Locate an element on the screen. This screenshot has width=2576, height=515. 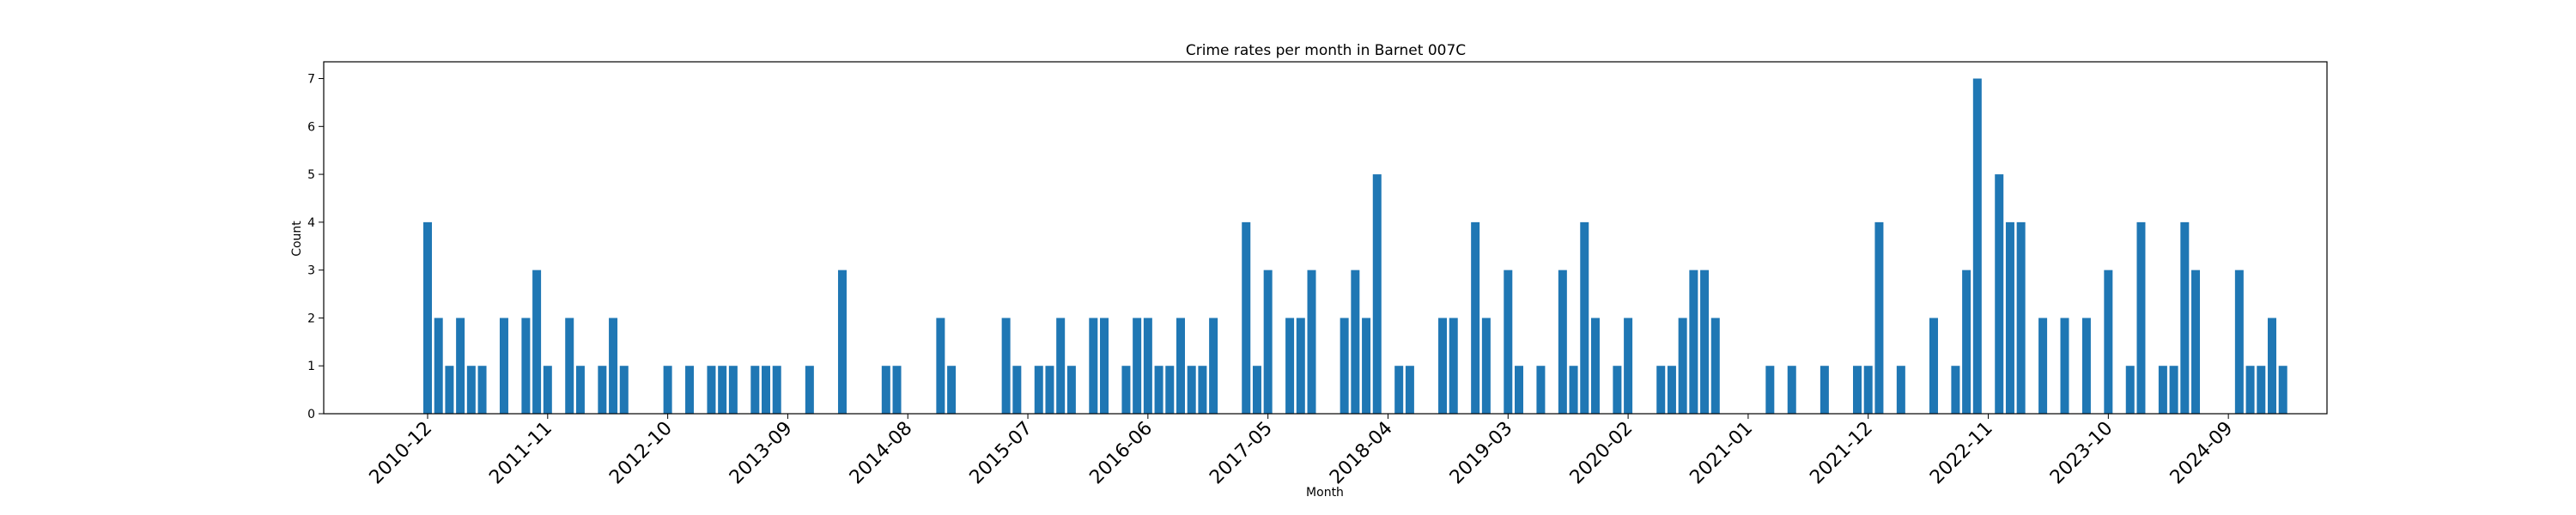
x-tick-label: 2012-10 is located at coordinates (641, 453).